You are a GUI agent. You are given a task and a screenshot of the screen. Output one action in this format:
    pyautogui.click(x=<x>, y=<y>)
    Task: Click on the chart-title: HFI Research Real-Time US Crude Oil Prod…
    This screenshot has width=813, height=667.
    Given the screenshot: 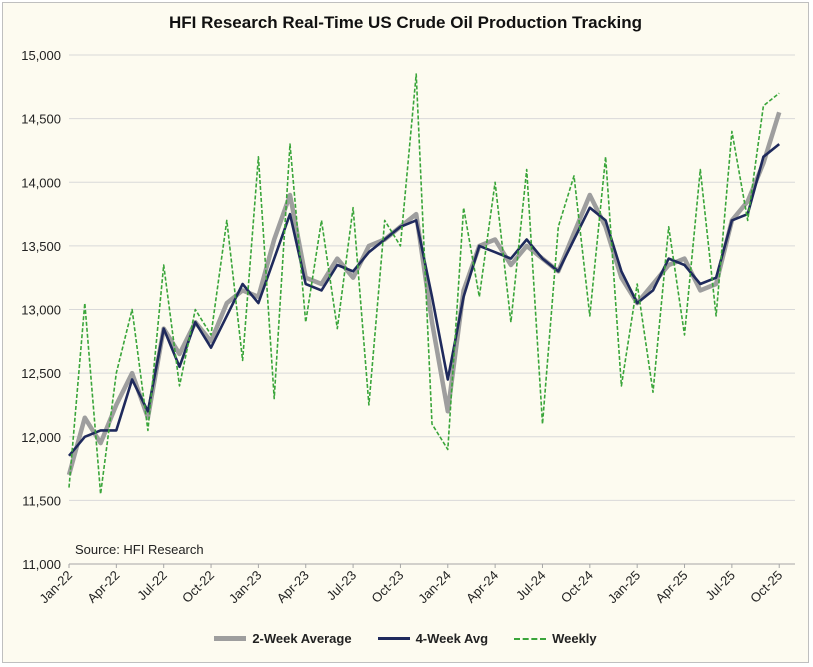 What is the action you would take?
    pyautogui.click(x=405, y=22)
    